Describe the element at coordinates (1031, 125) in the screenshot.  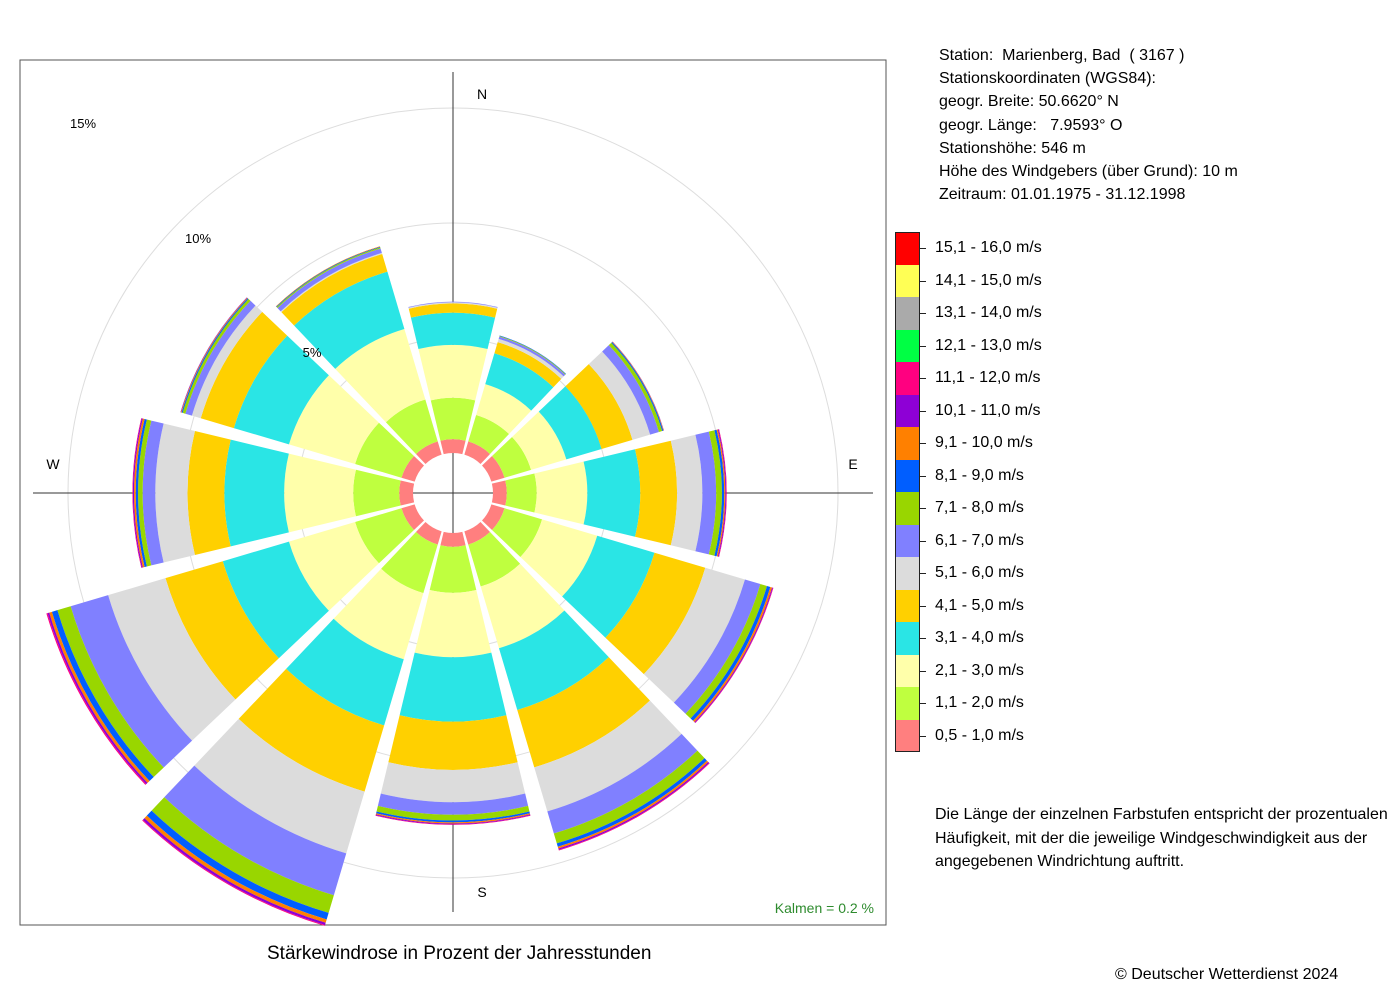
I see `longitude: geogr. Länge: 7.9593° O` at that location.